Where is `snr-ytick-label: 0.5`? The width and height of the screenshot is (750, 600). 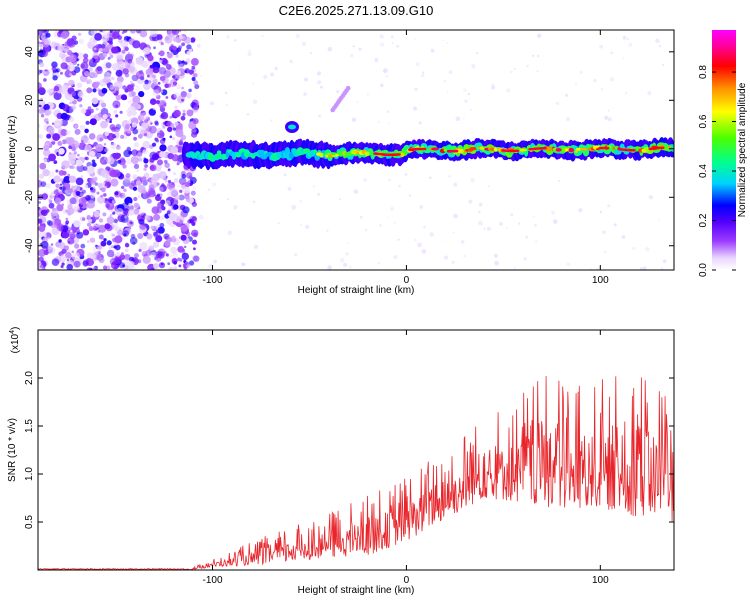 snr-ytick-label: 0.5 is located at coordinates (29, 522).